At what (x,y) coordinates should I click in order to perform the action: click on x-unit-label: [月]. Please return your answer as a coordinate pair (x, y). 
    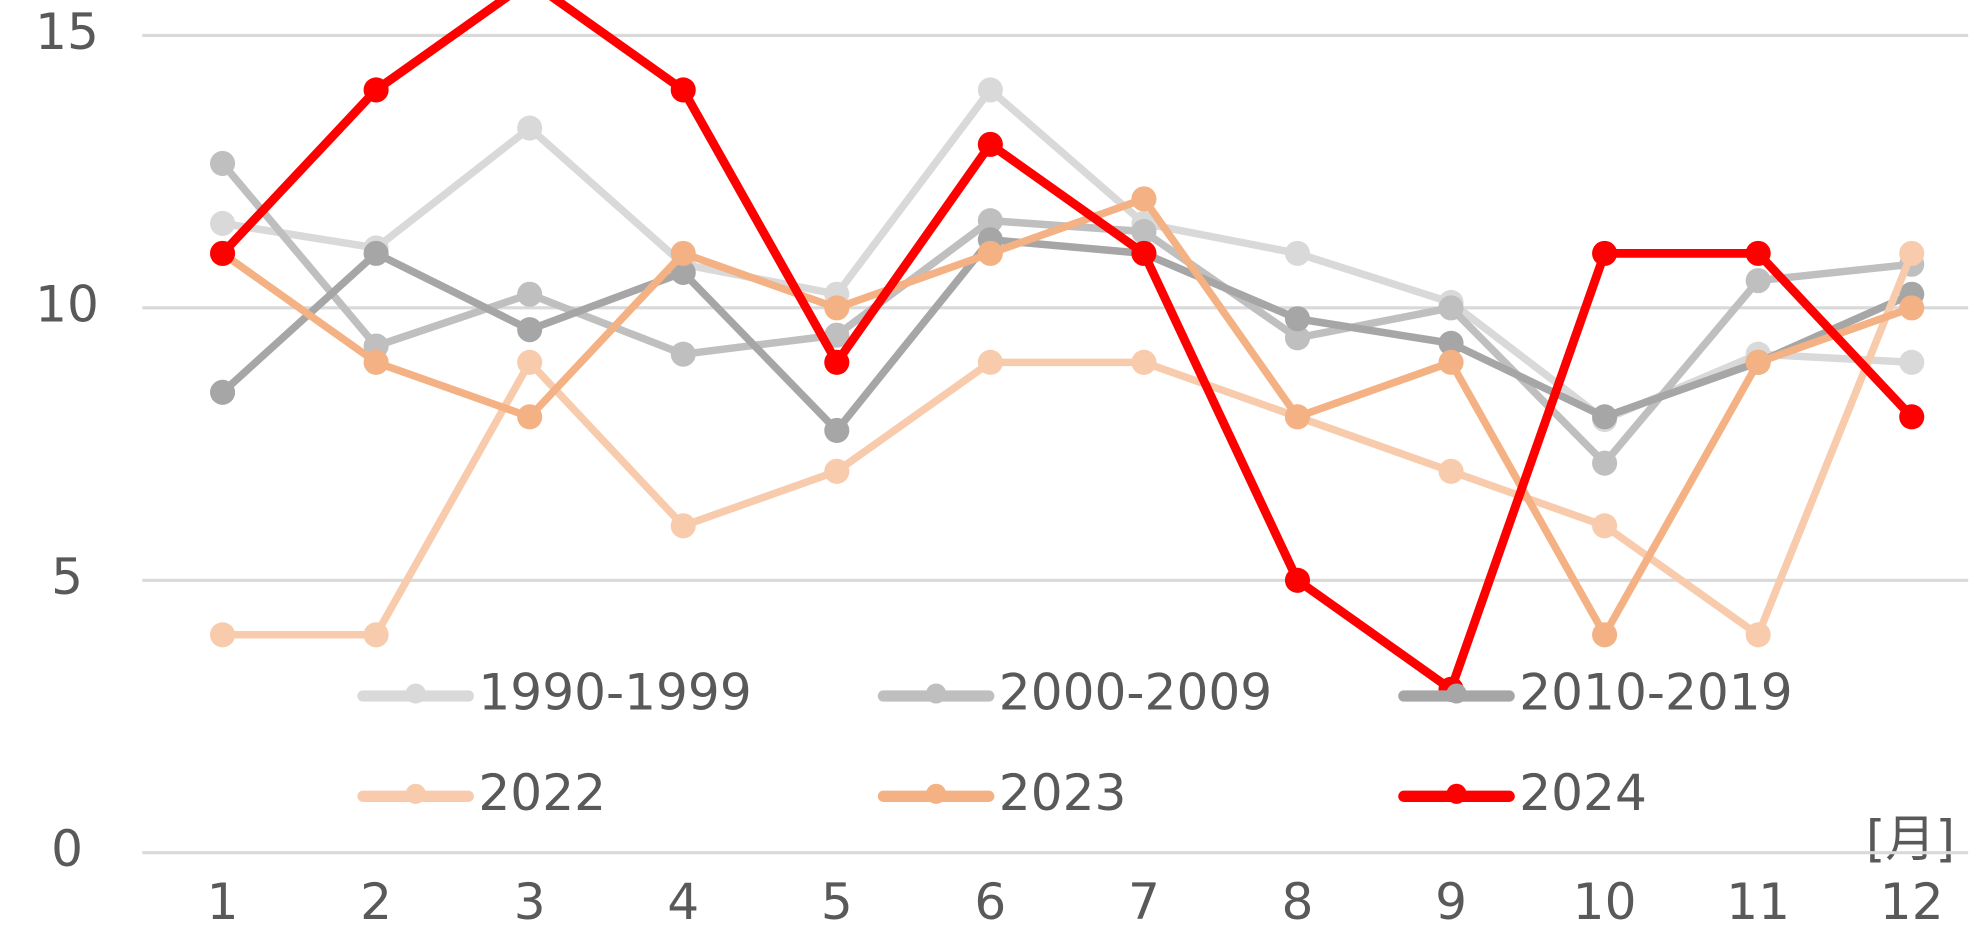
    Looking at the image, I should click on (1910, 838).